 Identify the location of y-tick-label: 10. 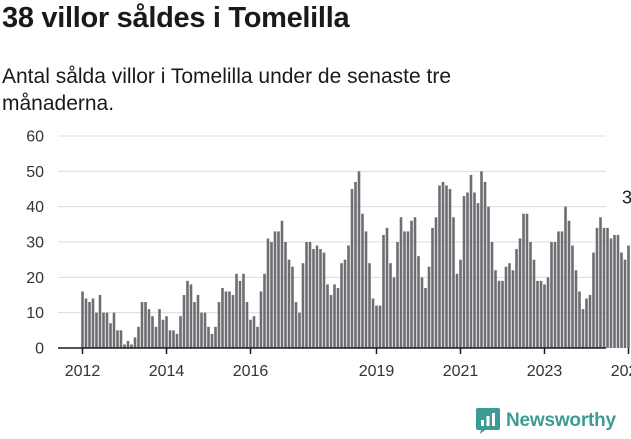
(35, 313).